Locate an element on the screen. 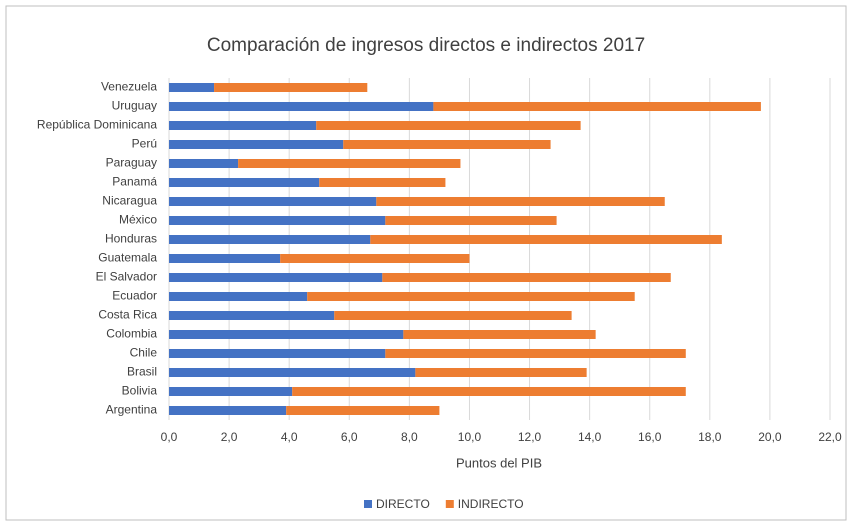 The width and height of the screenshot is (853, 526). y-tick-label: Perú is located at coordinates (144, 144).